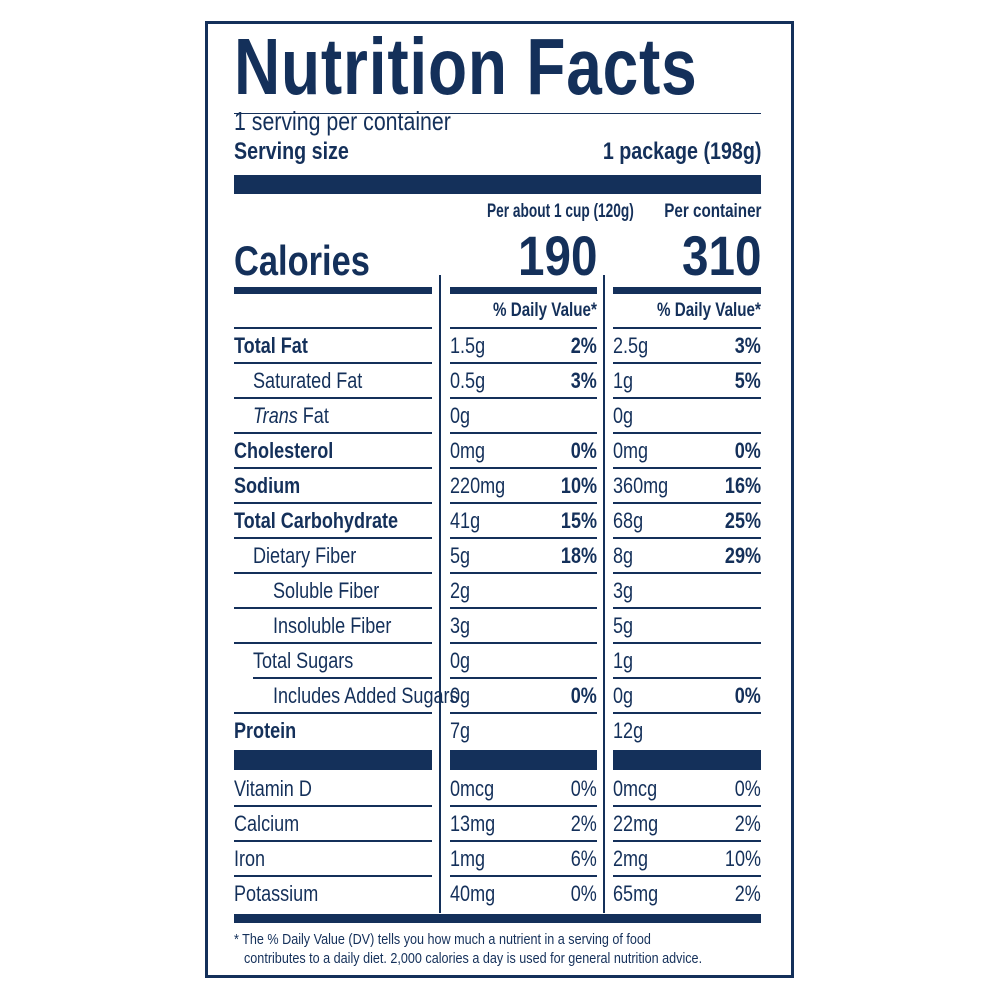 The height and width of the screenshot is (1000, 1000). Describe the element at coordinates (641, 485) in the screenshot. I see `nutrient-amount: 360mg` at that location.